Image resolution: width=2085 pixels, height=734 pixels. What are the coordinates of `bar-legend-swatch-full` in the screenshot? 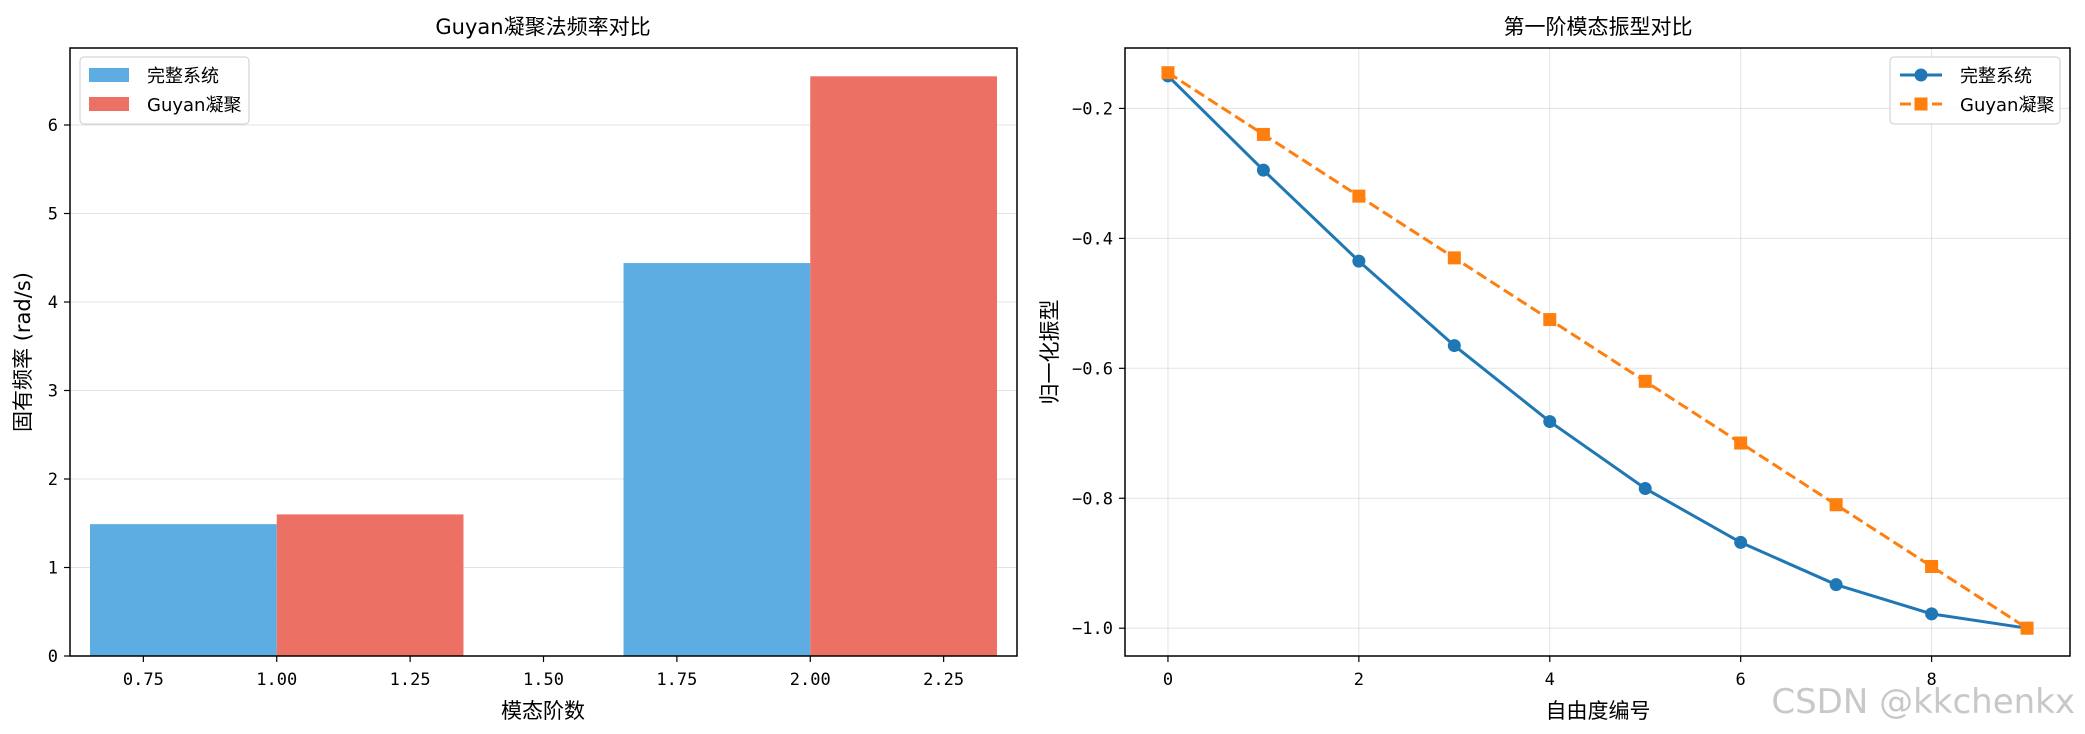 It's located at (109, 75).